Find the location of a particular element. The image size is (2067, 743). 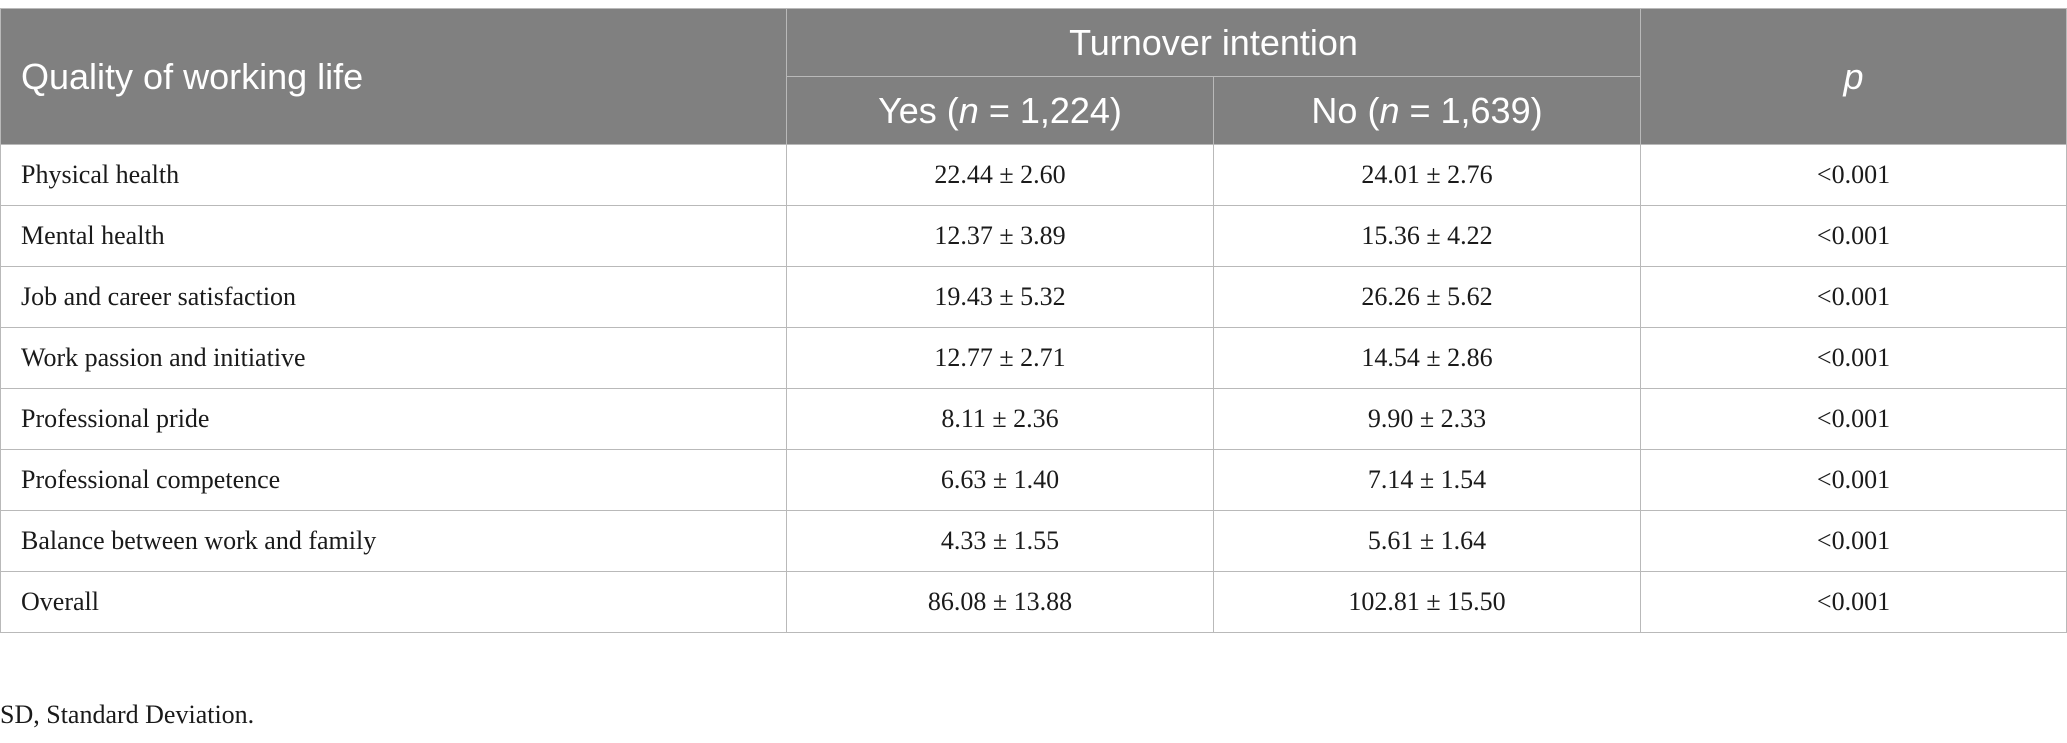

row-label: Physical health is located at coordinates (393, 175).